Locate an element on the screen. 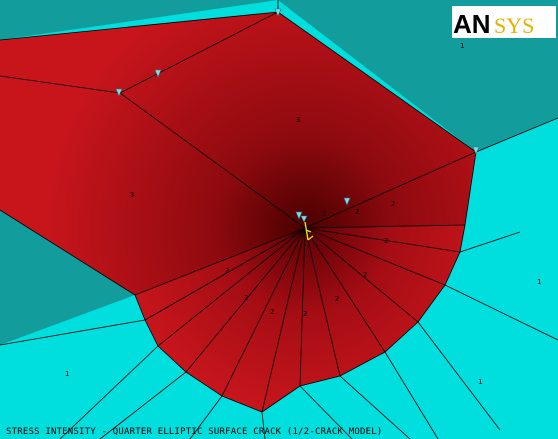 The width and height of the screenshot is (558, 439). svg-text: SYS is located at coordinates (514, 25).